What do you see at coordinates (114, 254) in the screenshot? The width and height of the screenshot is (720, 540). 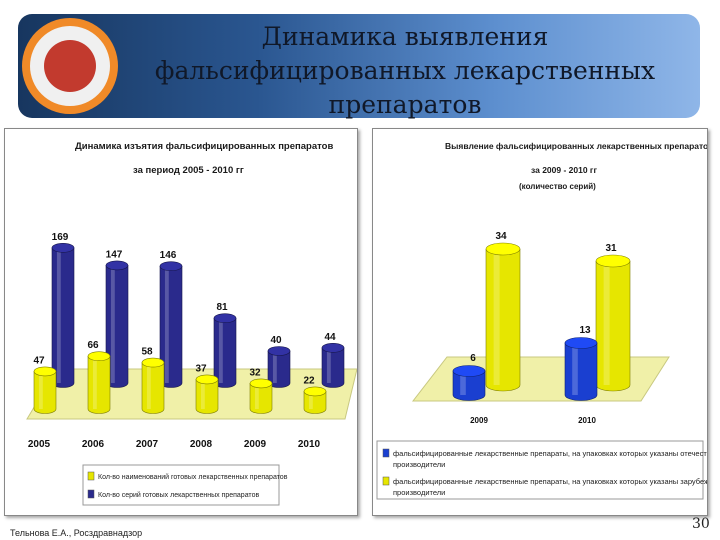 I see `data-label-series-count-2006: 147` at bounding box center [114, 254].